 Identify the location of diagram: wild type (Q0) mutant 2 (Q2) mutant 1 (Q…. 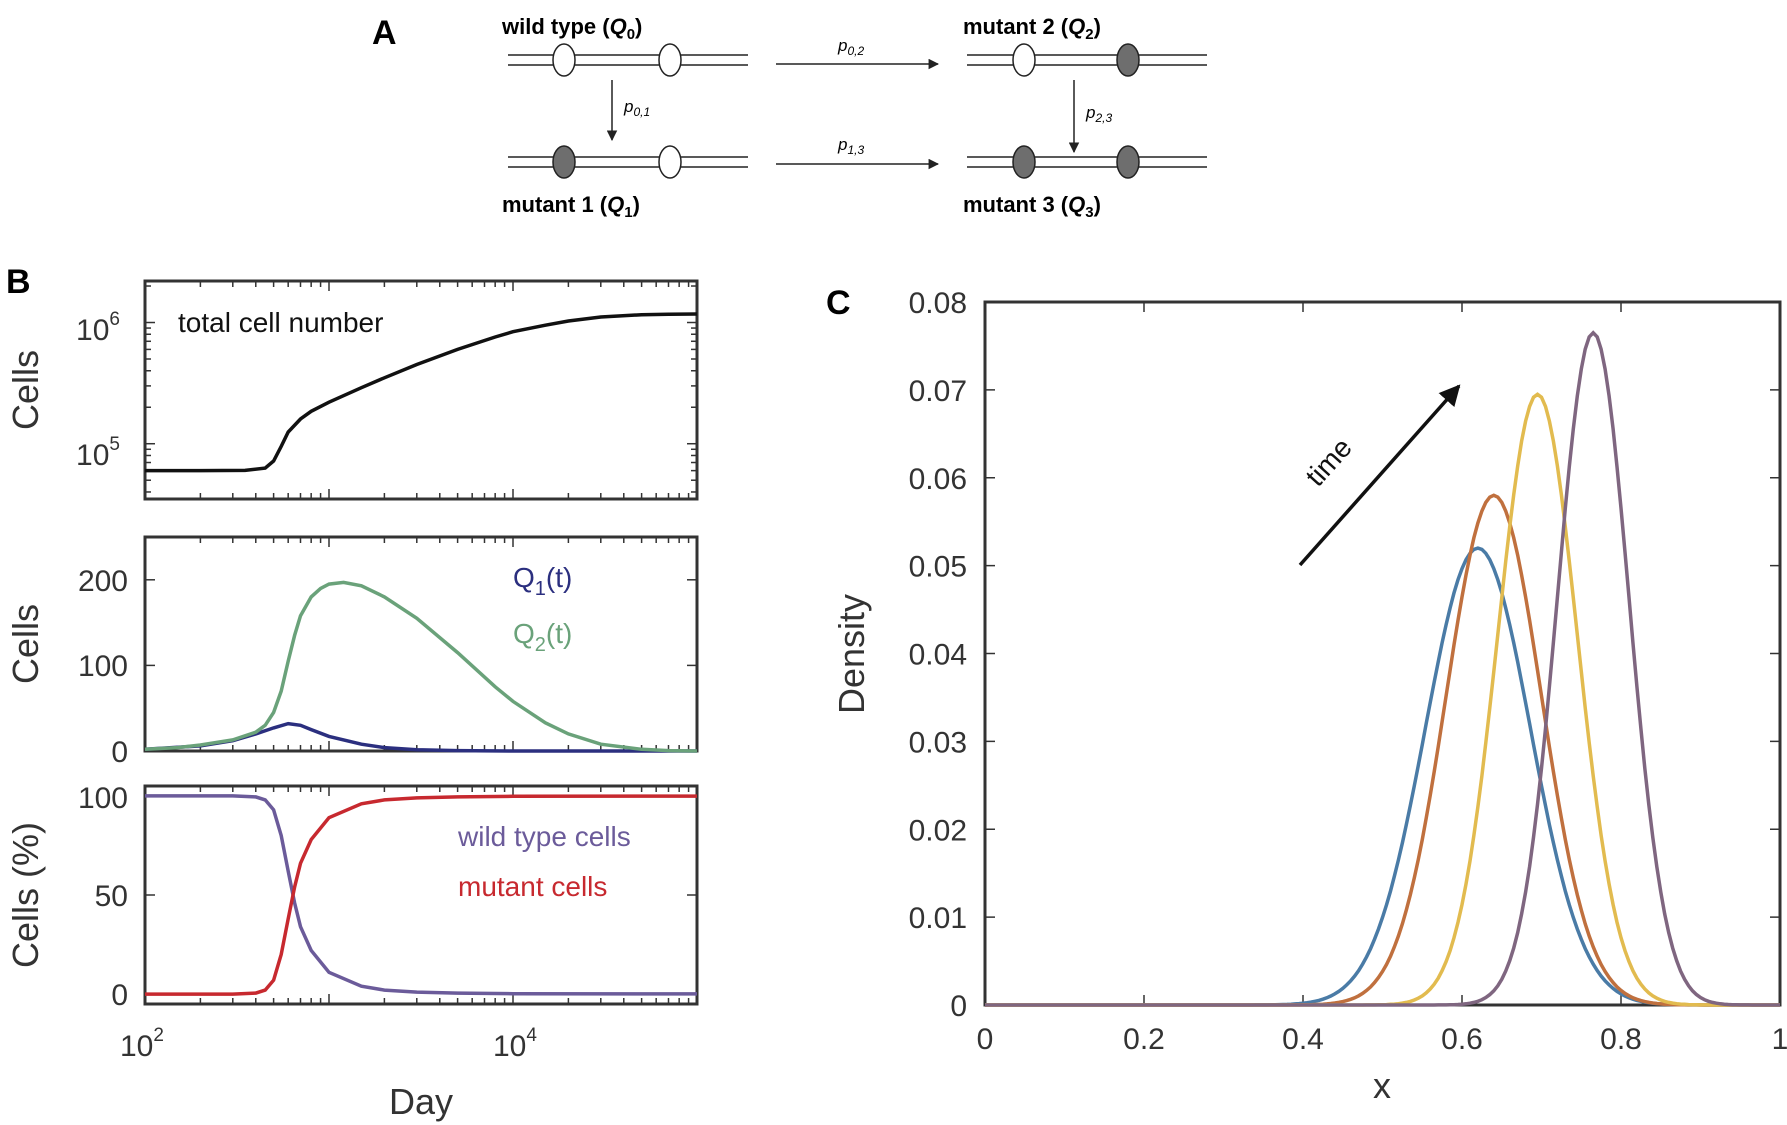
(854, 117).